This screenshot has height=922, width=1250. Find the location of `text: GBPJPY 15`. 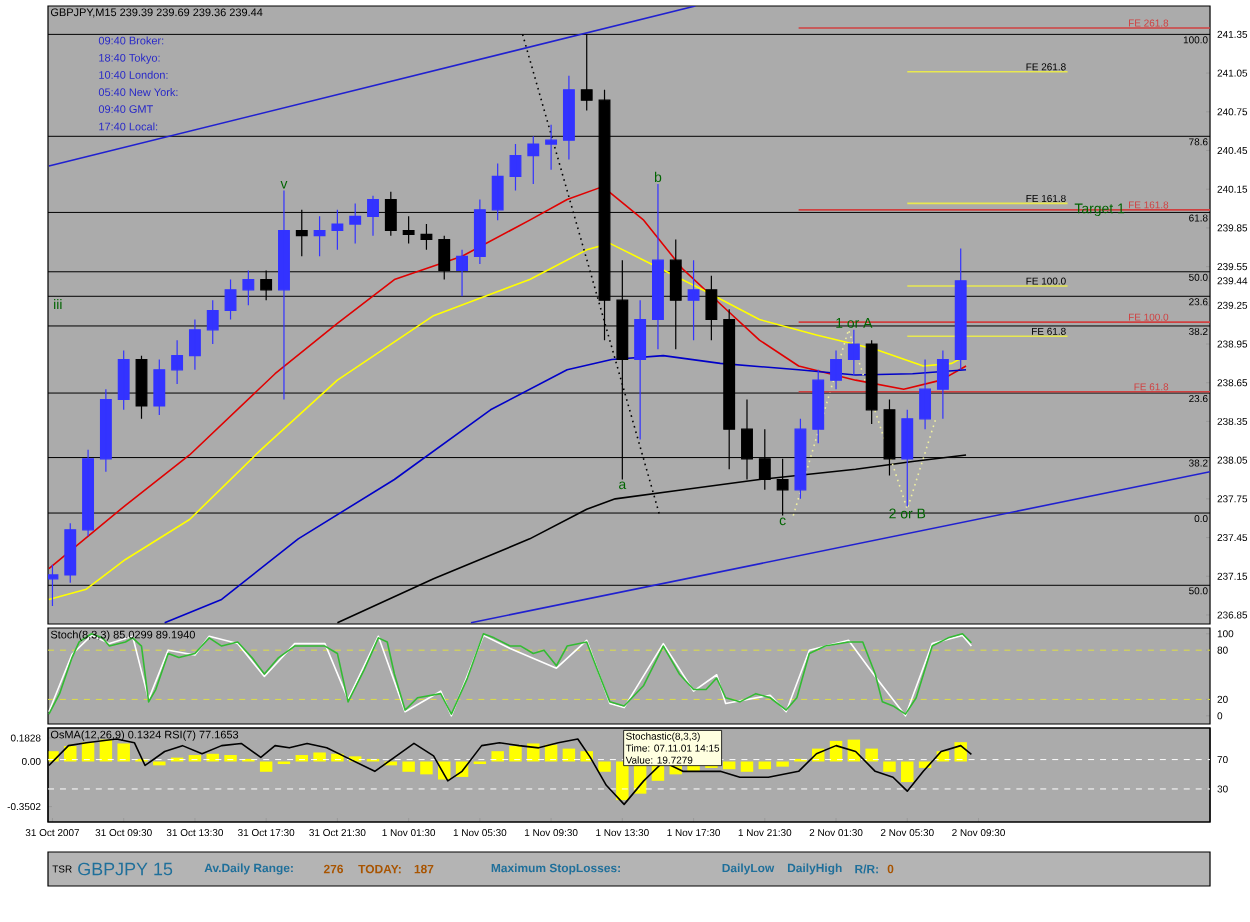

text: GBPJPY 15 is located at coordinates (125, 869).